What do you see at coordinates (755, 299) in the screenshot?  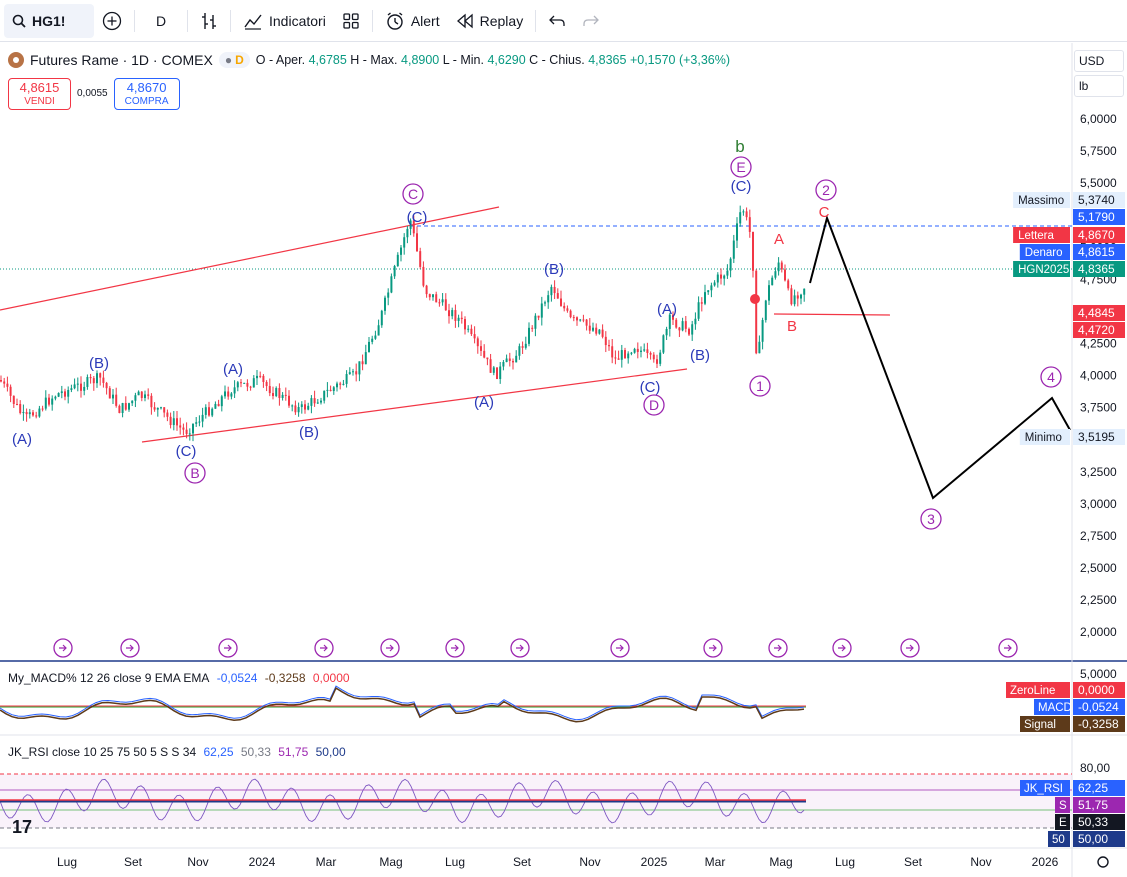 I see `event-marker` at bounding box center [755, 299].